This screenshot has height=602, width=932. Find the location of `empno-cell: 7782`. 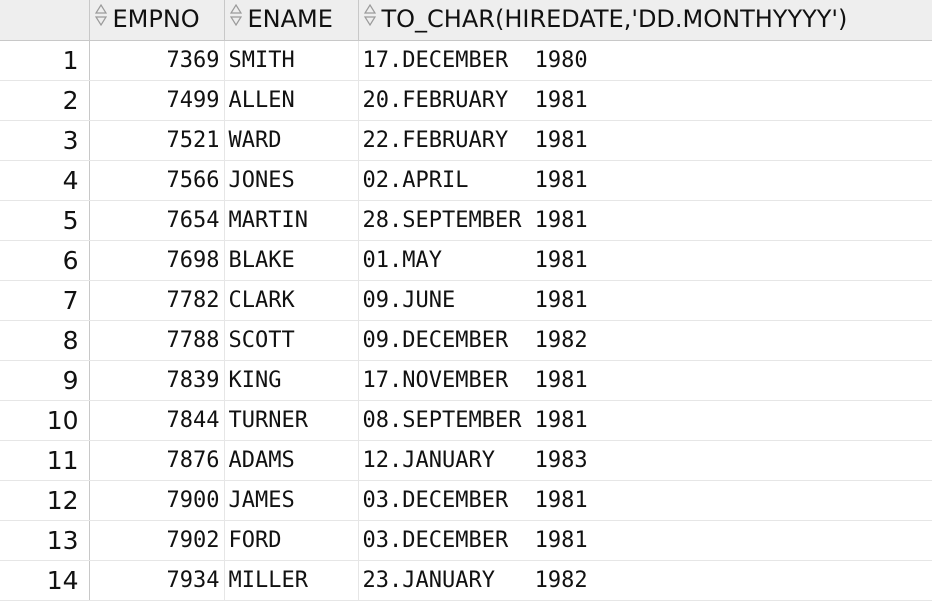

empno-cell: 7782 is located at coordinates (157, 300).